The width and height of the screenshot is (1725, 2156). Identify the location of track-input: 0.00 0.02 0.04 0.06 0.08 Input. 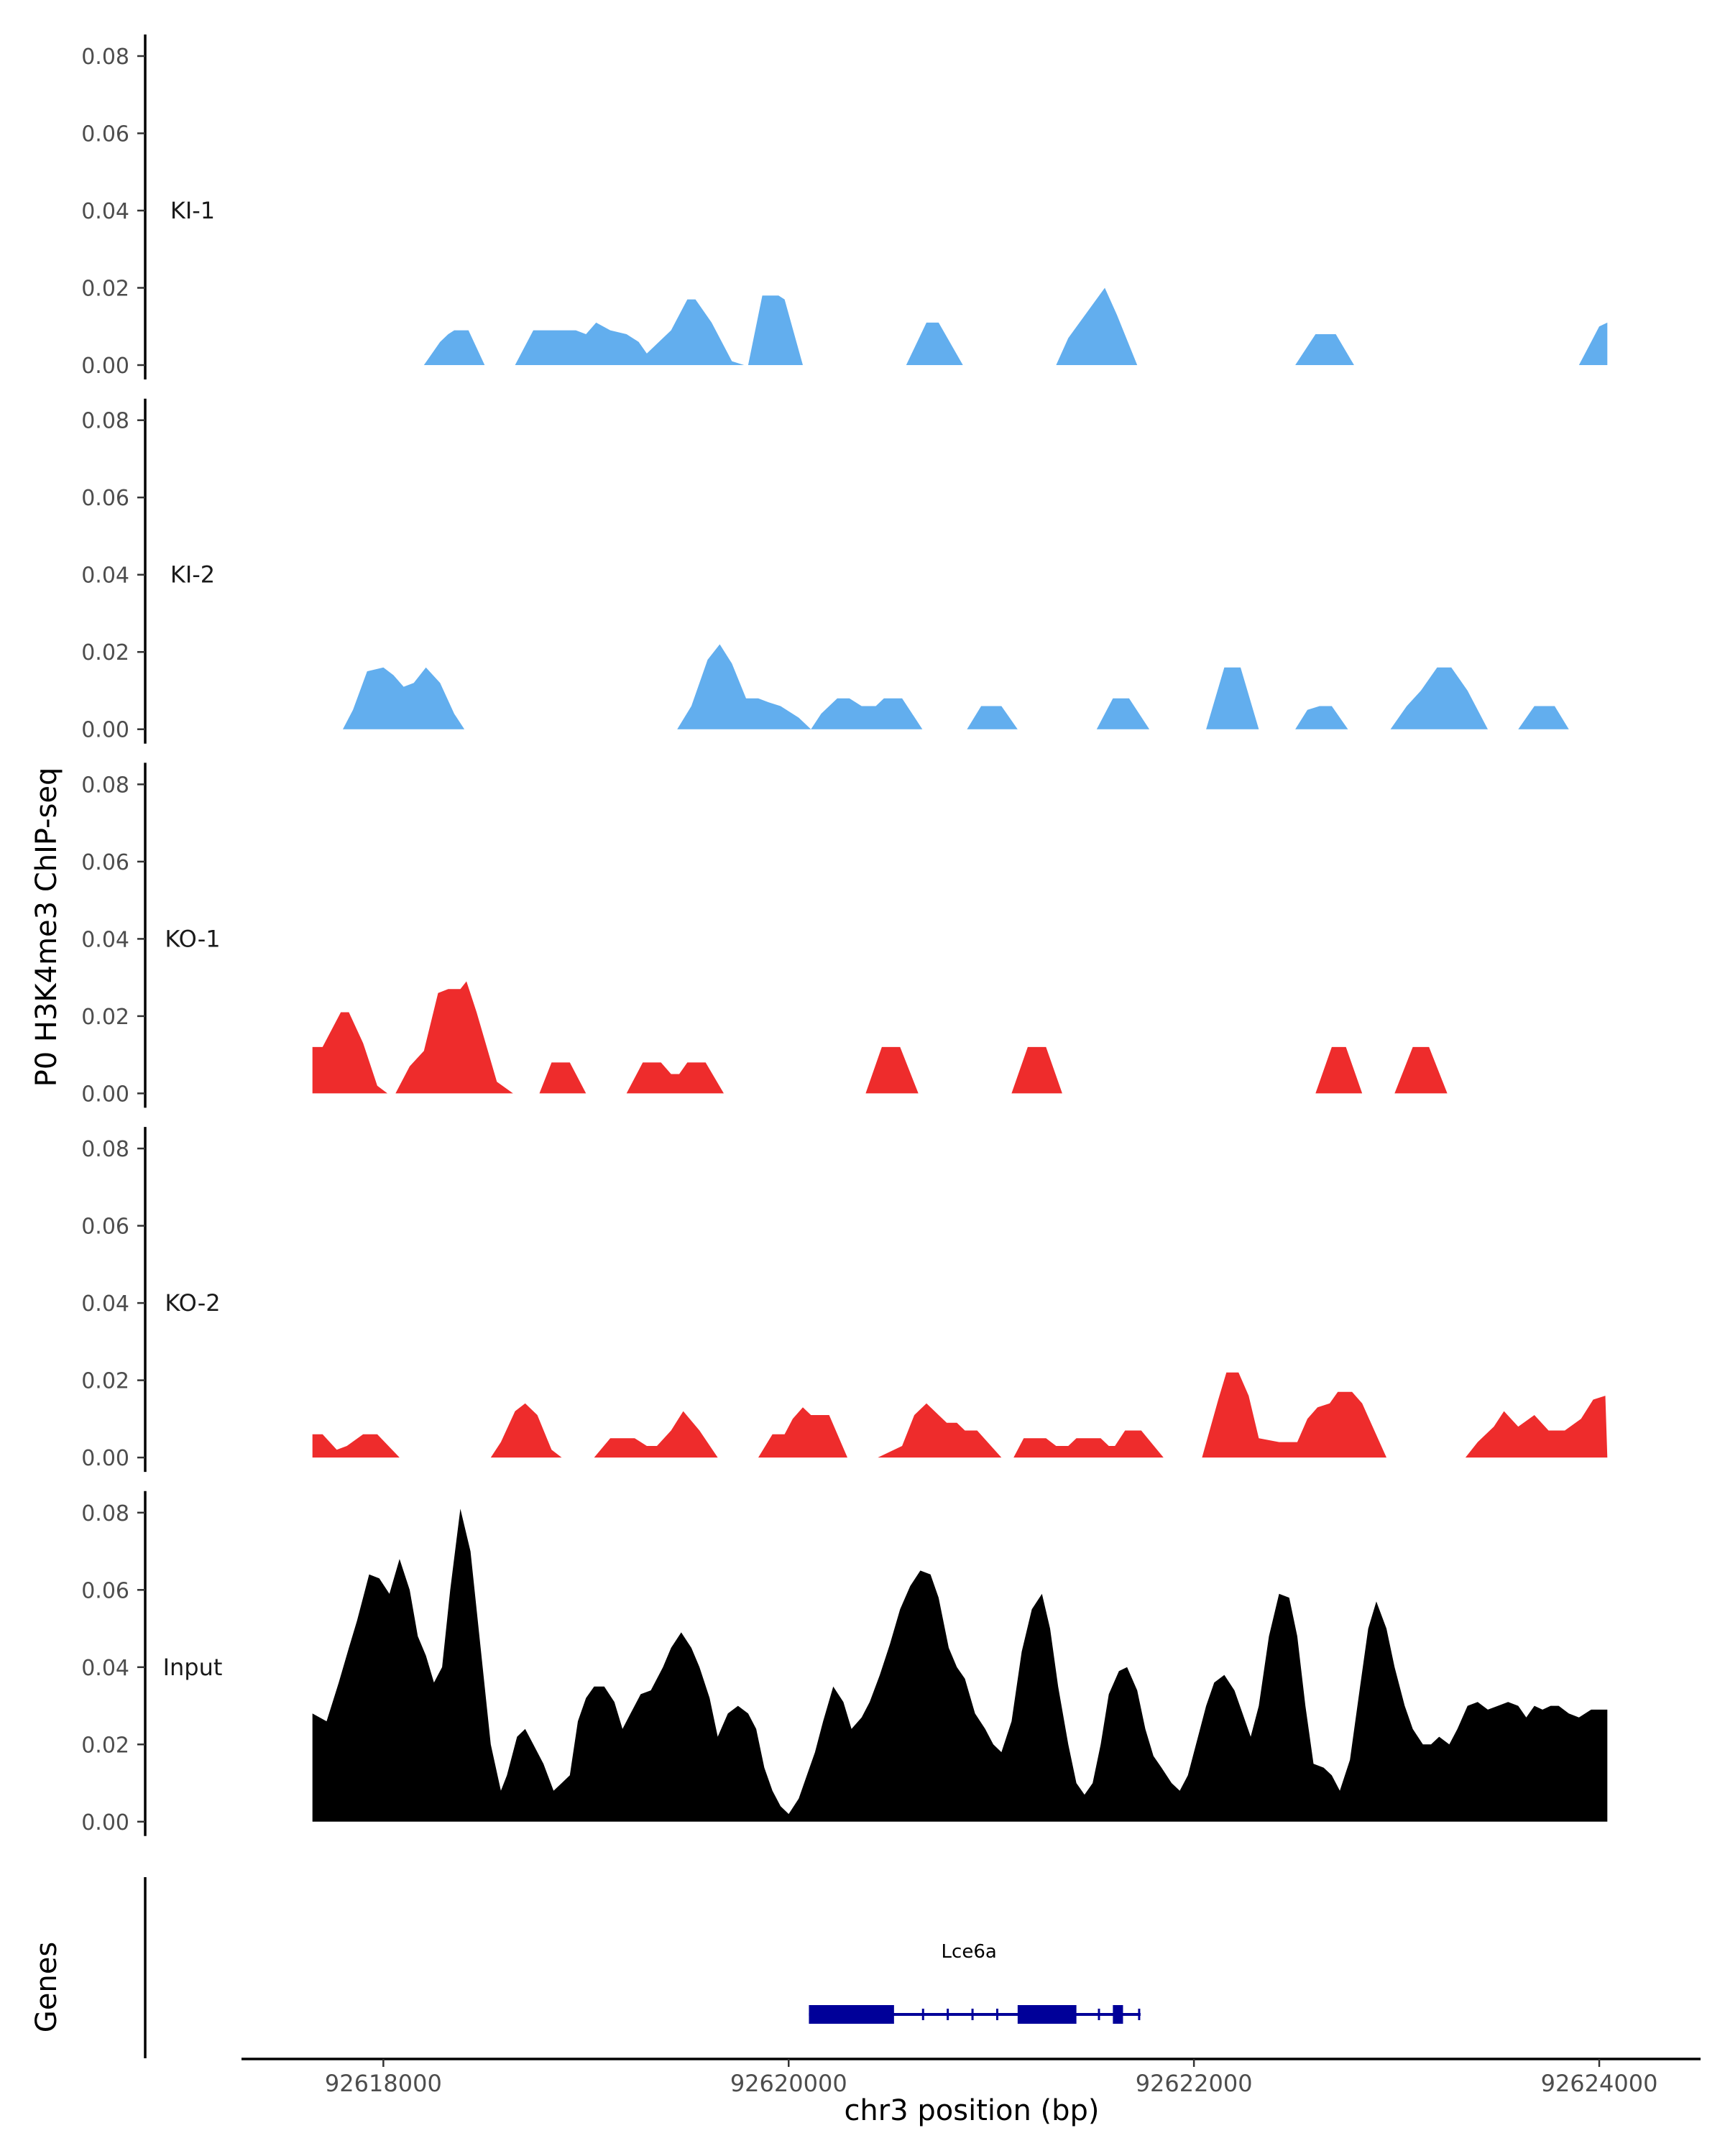
(844, 1664).